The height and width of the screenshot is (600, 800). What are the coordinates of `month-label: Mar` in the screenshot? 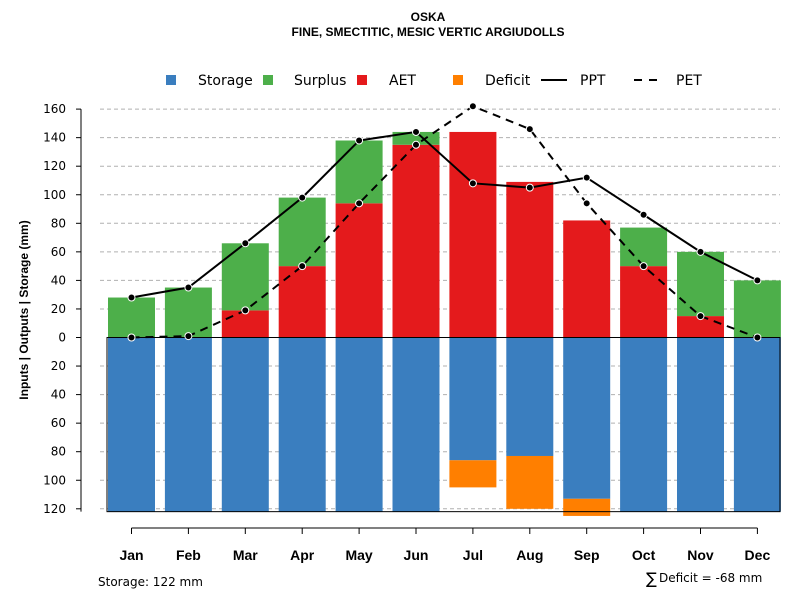 It's located at (245, 555).